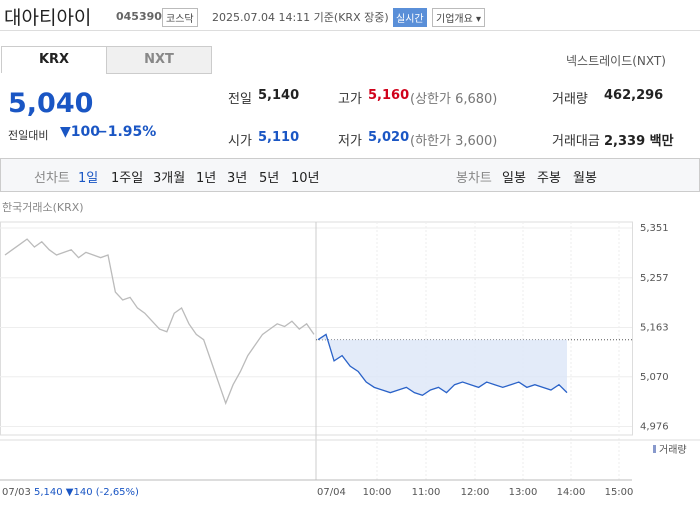 Image resolution: width=700 pixels, height=515 pixels. I want to click on header-bar, so click(350, 15).